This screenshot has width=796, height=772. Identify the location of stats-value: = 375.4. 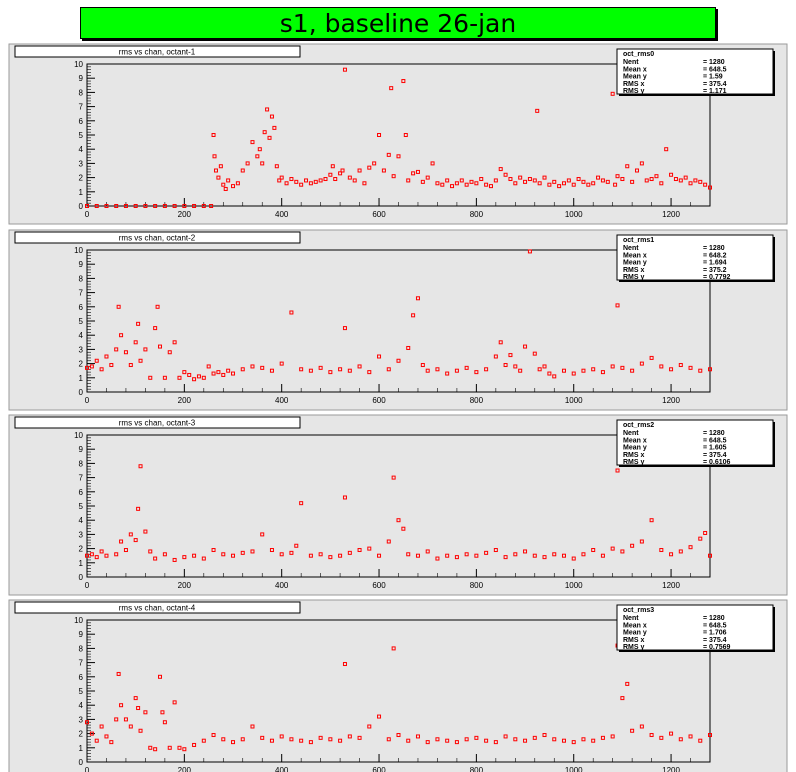
(715, 640).